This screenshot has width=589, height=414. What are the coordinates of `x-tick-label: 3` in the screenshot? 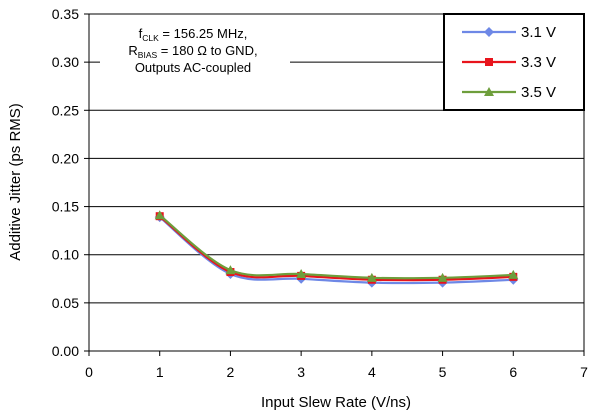 It's located at (301, 372).